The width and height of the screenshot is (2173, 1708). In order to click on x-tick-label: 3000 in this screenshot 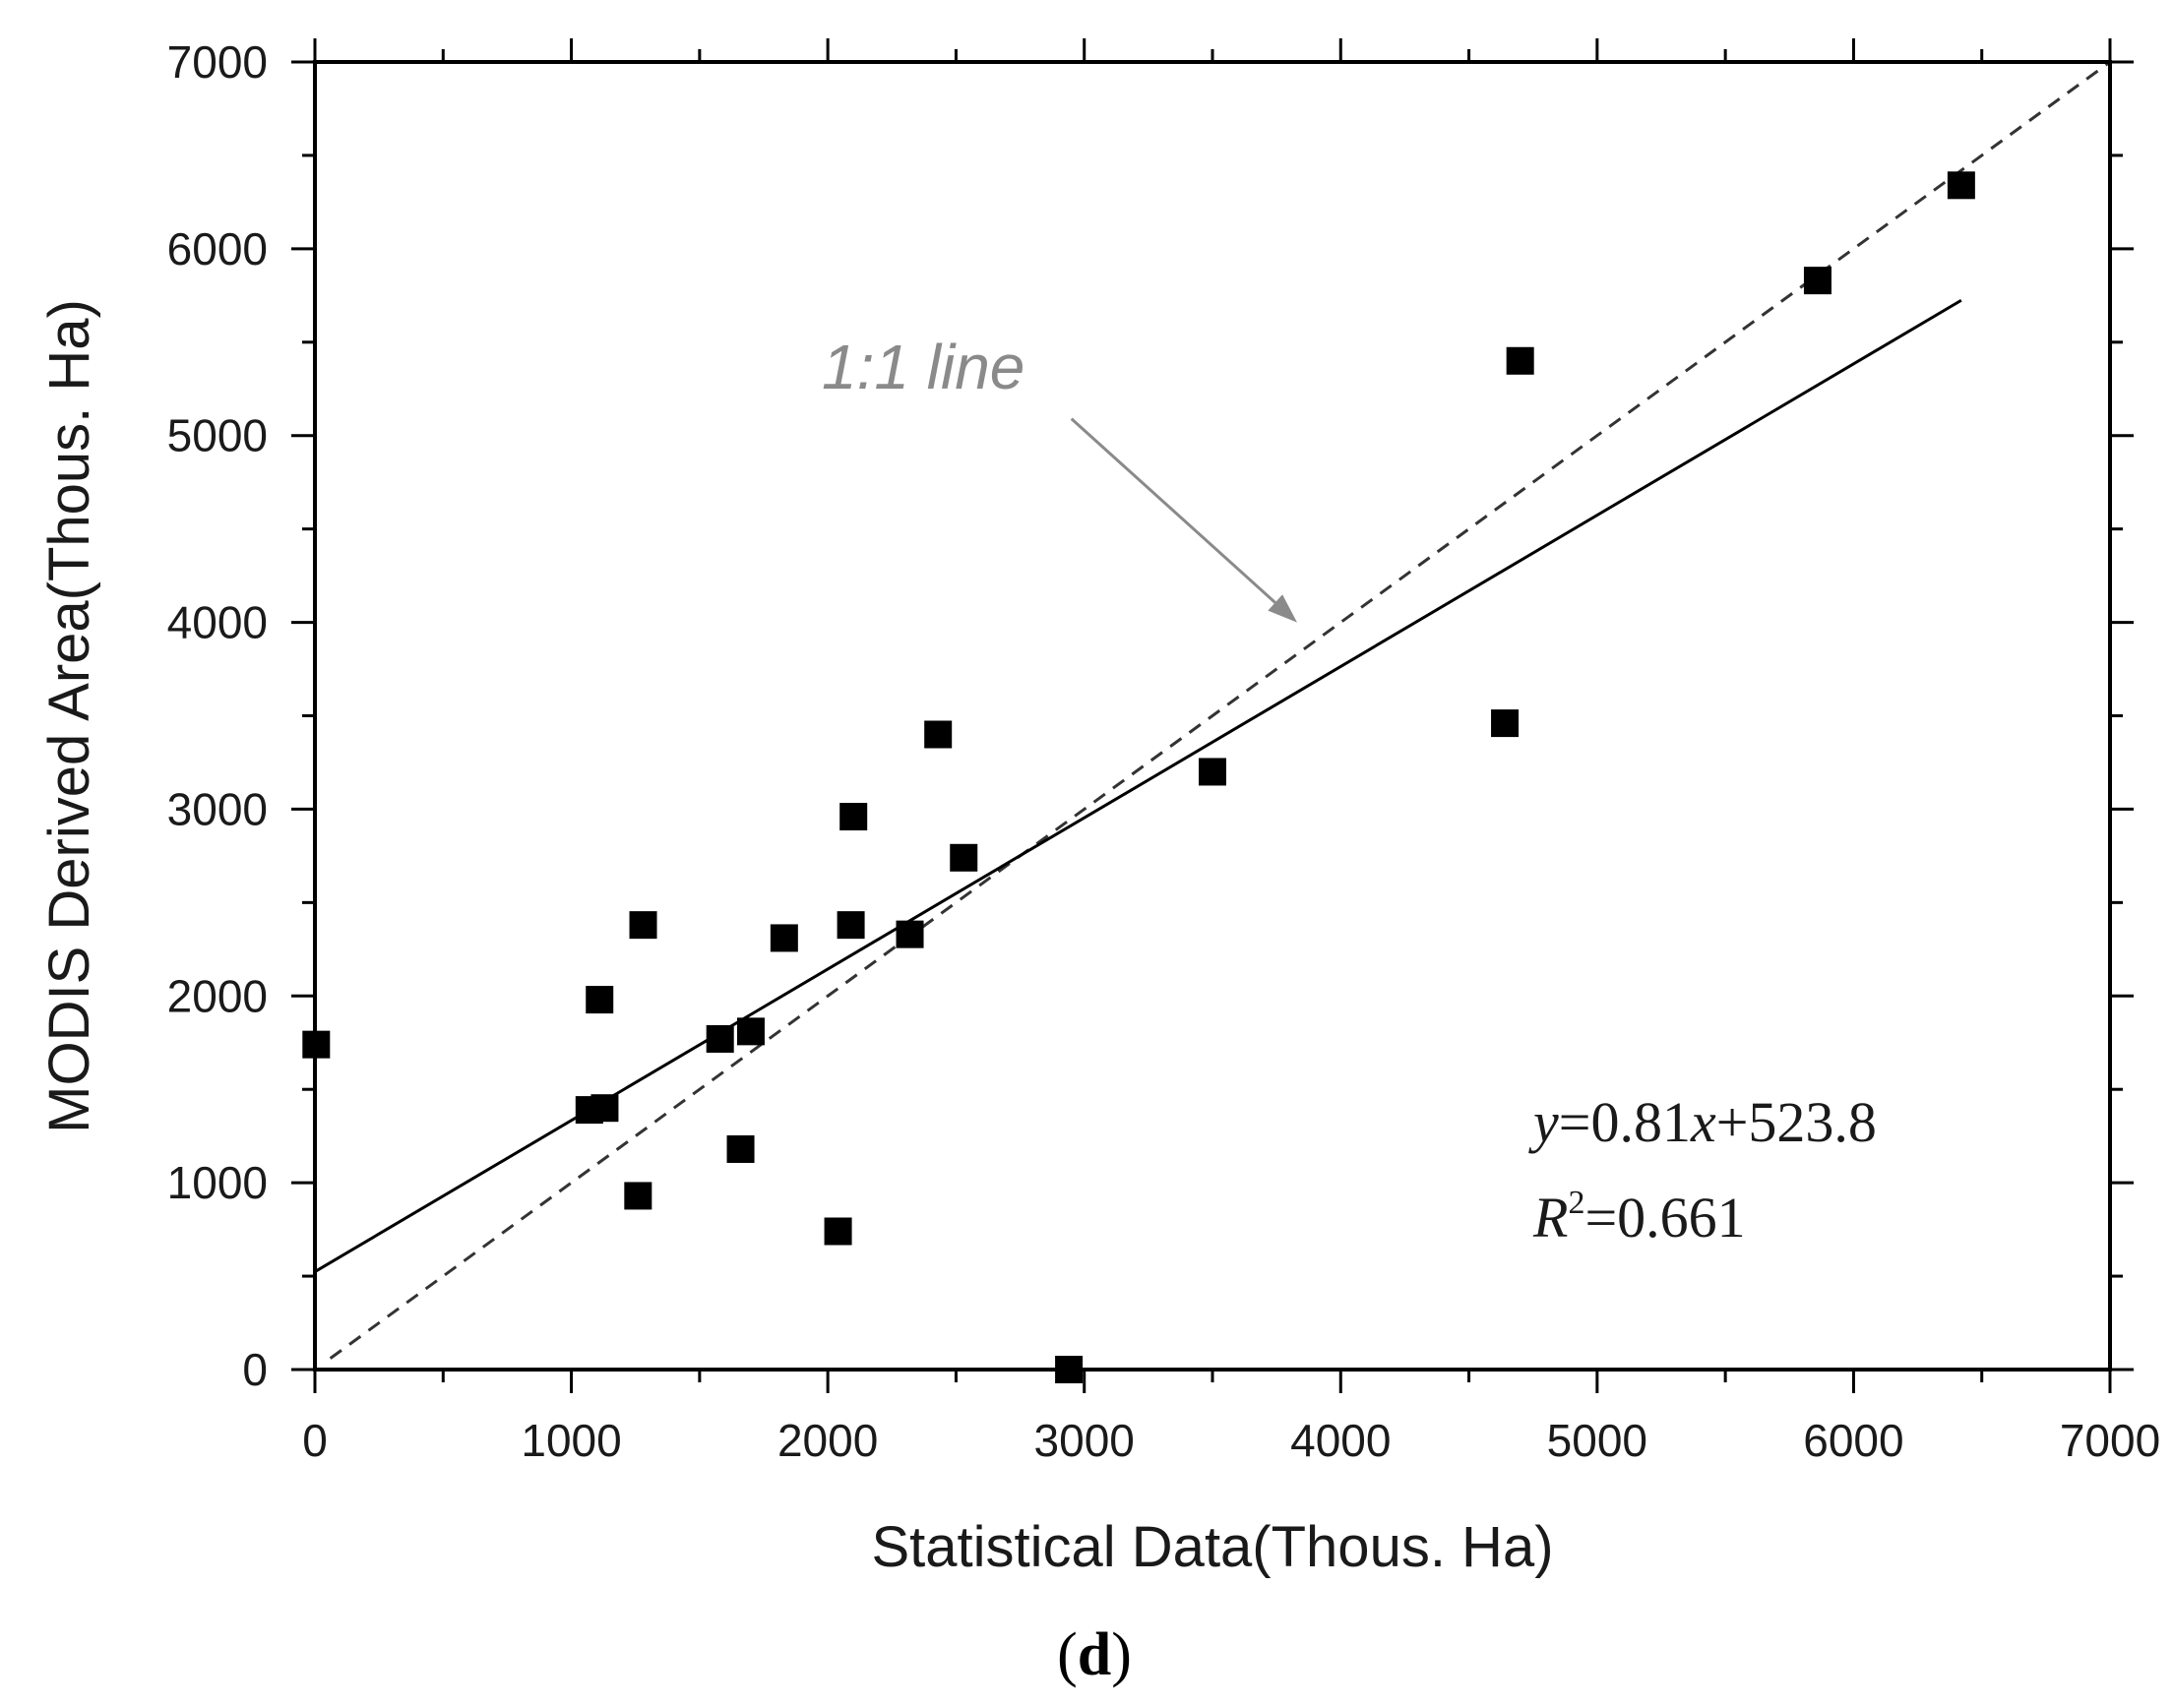, I will do `click(1084, 1440)`.